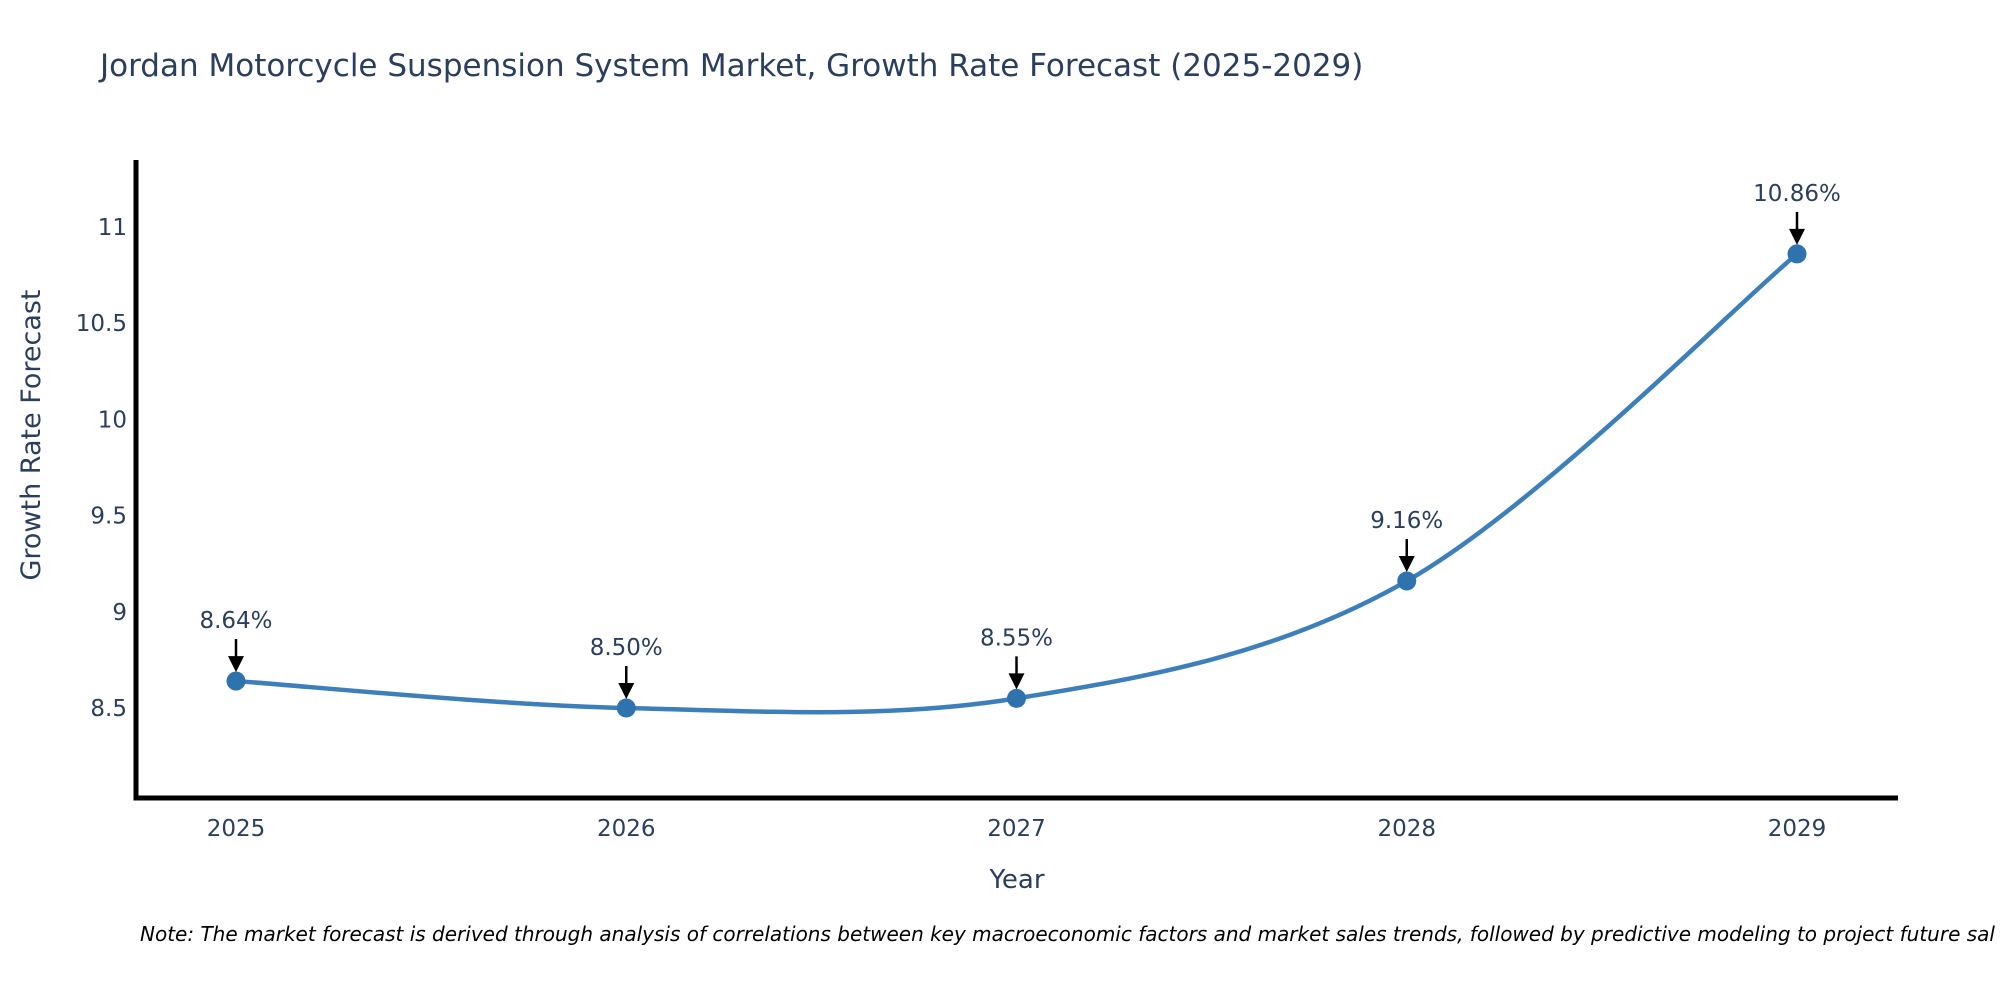 This screenshot has height=1000, width=2000. What do you see at coordinates (101, 324) in the screenshot?
I see `y-tick-label: 10.5` at bounding box center [101, 324].